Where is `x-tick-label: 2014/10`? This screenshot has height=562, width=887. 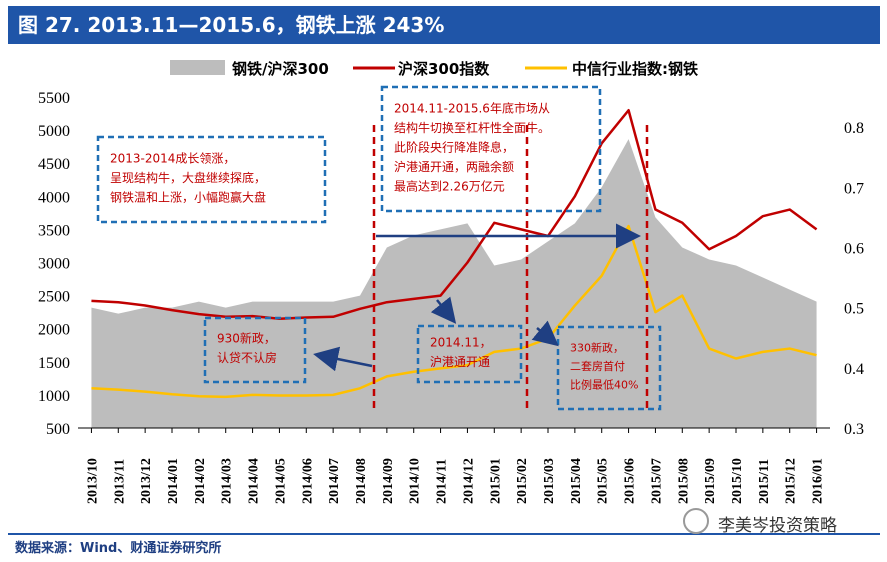 x-tick-label: 2014/10 is located at coordinates (415, 481).